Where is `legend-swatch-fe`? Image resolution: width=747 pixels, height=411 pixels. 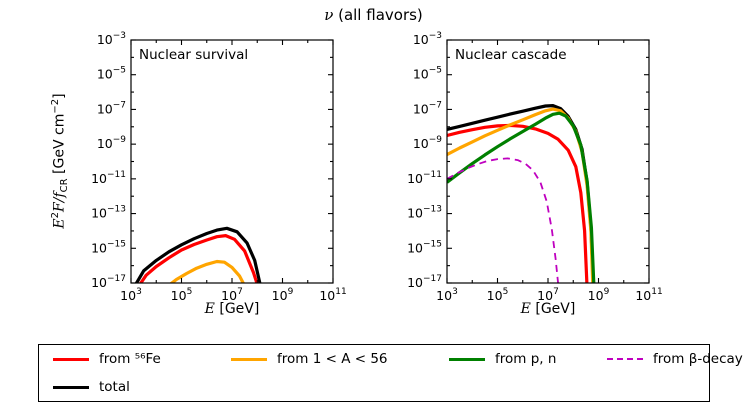
legend-swatch-fe is located at coordinates (71, 359).